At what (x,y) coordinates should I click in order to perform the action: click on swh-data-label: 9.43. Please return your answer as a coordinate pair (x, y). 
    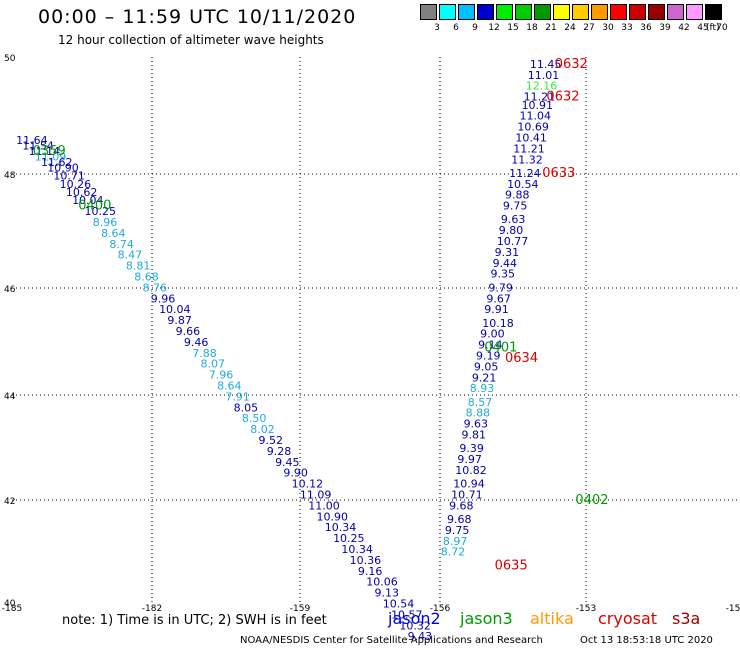
    Looking at the image, I should click on (420, 636).